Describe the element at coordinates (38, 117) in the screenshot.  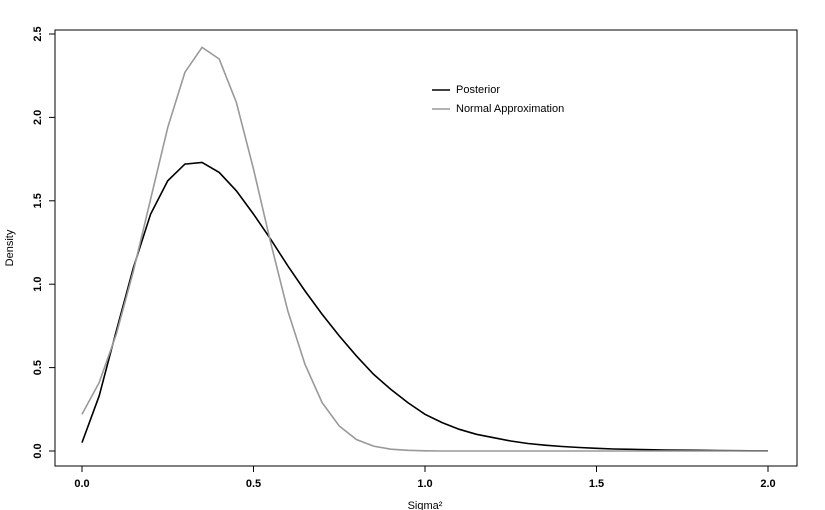
I see `y-tick-label: 2.0` at that location.